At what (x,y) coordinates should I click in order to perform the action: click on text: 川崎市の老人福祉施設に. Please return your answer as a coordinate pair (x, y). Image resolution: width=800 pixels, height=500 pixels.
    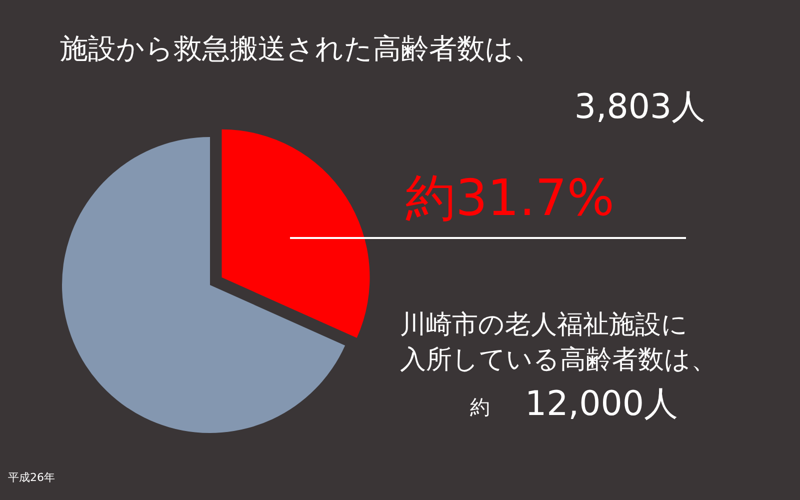
    Looking at the image, I should click on (544, 325).